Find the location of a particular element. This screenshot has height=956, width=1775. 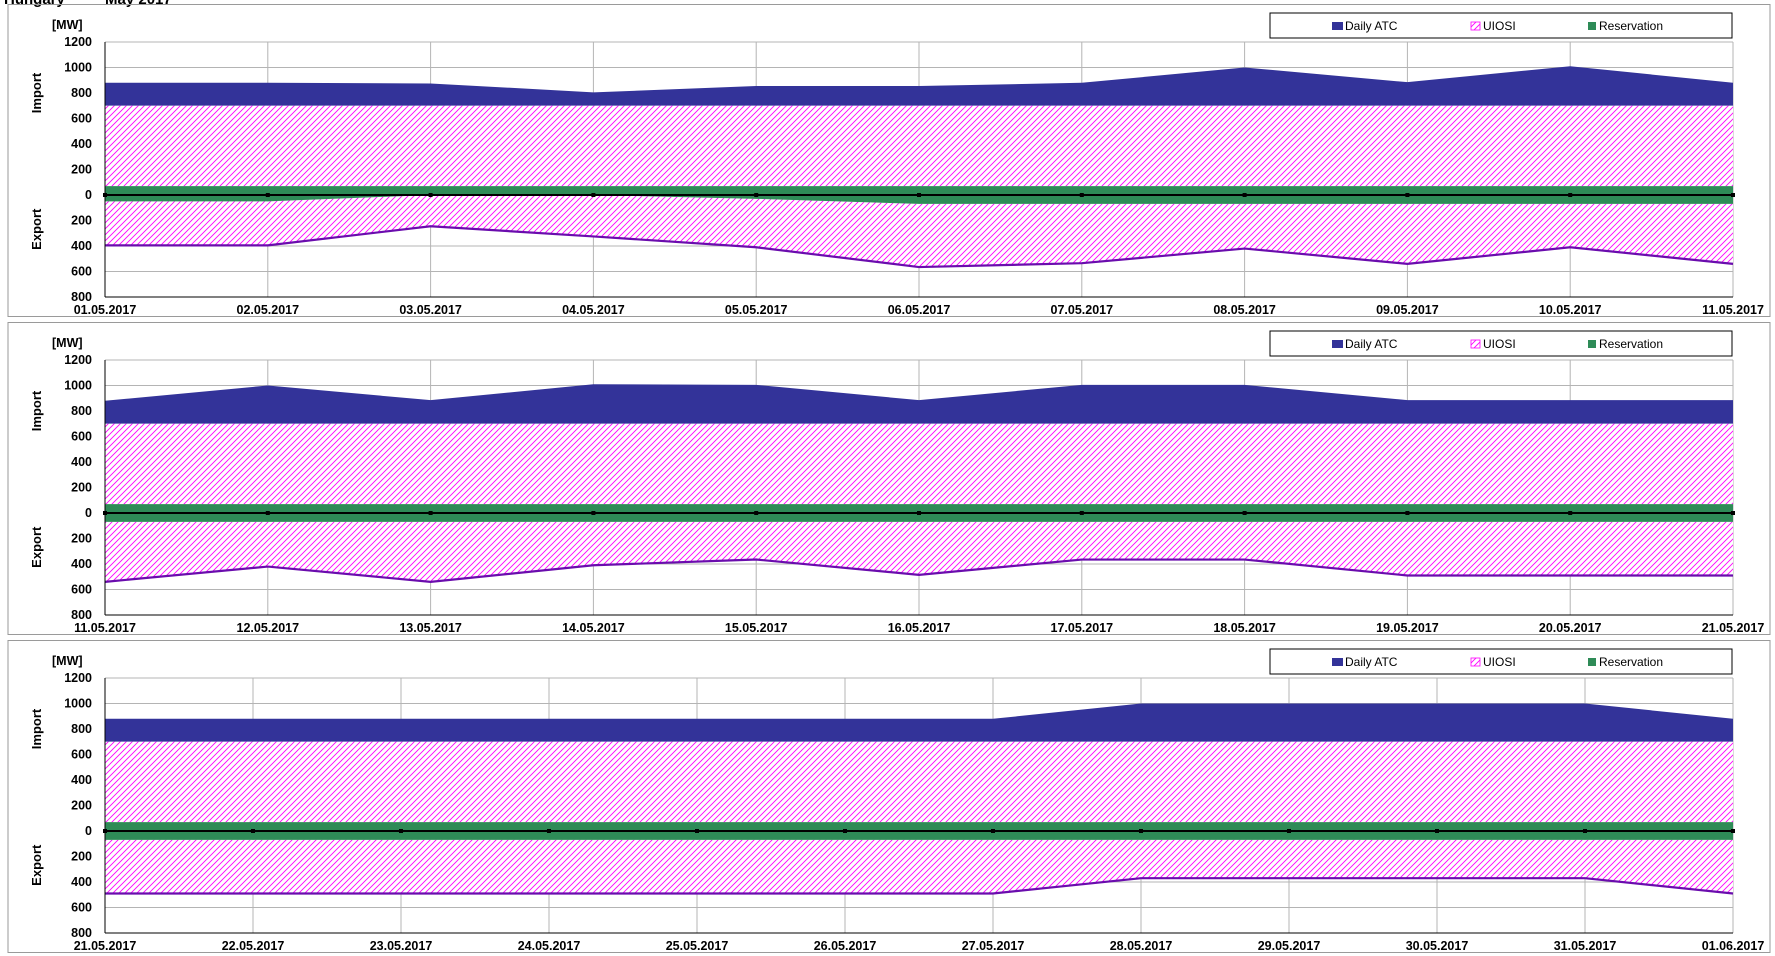

x-tick-label: 16.05.2017 is located at coordinates (919, 628).